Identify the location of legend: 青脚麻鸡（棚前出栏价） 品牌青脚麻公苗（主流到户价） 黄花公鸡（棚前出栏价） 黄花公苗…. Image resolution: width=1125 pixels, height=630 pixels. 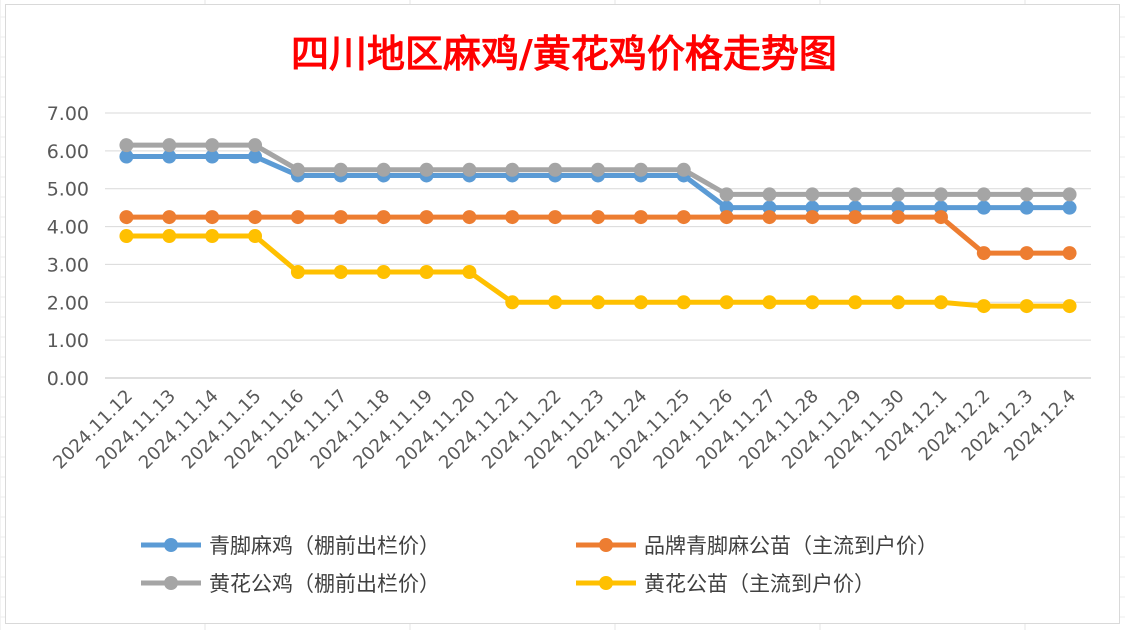
(539, 565).